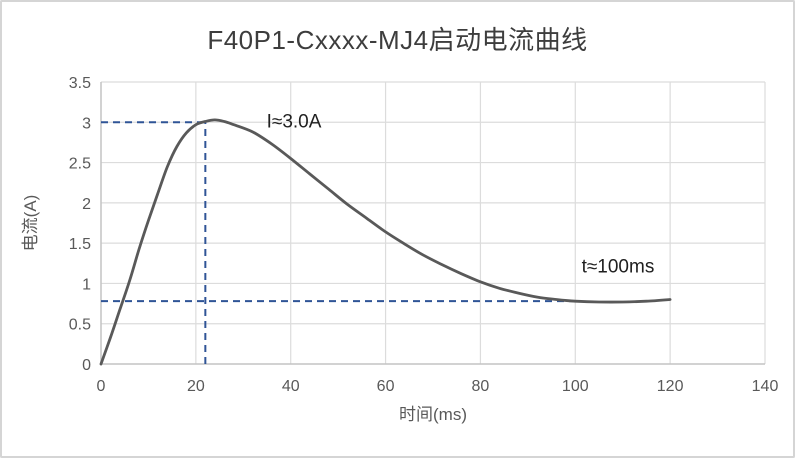  I want to click on x-tick-label: 20, so click(196, 386).